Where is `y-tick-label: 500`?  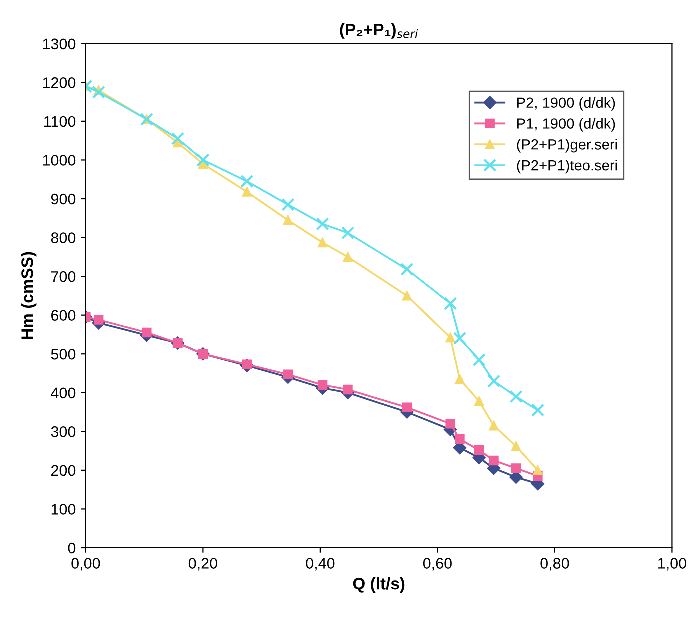
y-tick-label: 500 is located at coordinates (63, 354).